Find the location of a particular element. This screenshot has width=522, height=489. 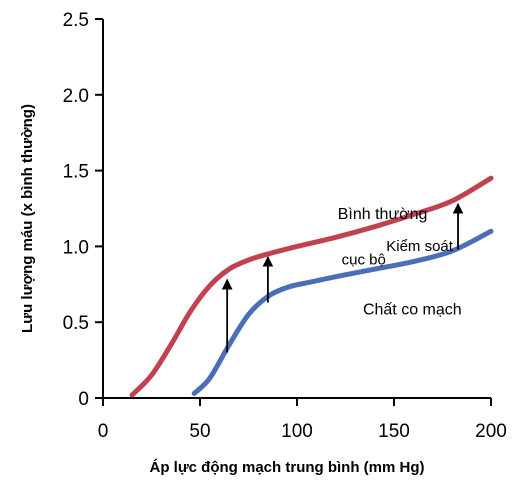

y-tick-label: 2.0 is located at coordinates (76, 96).